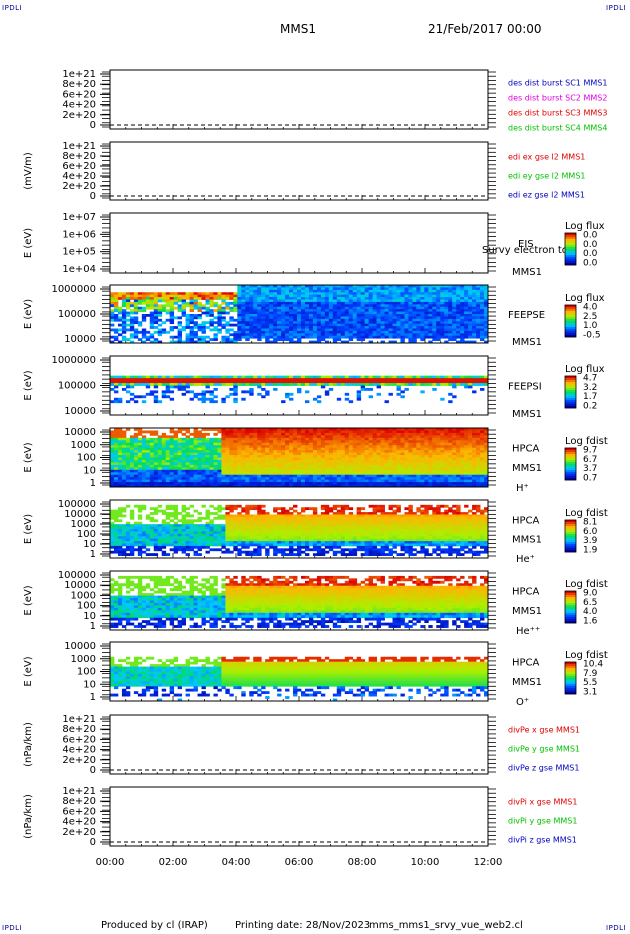 The height and width of the screenshot is (934, 630). What do you see at coordinates (425, 862) in the screenshot?
I see `x-tick-label: 10:00` at bounding box center [425, 862].